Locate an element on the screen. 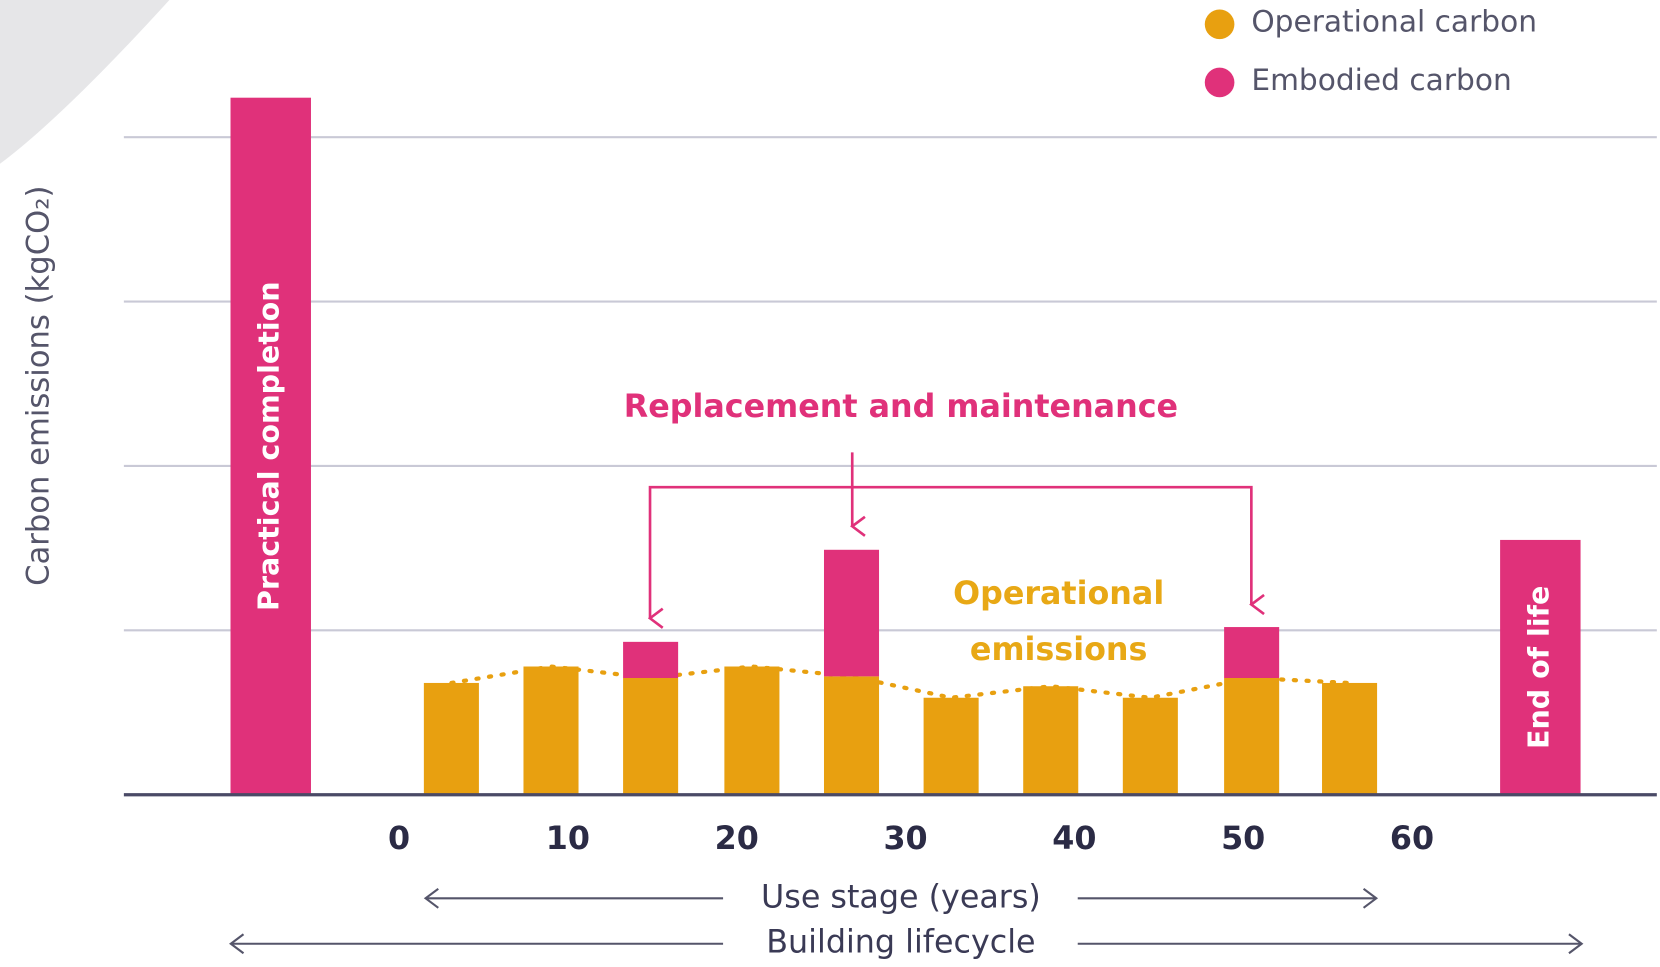 The image size is (1660, 967). x-tick-label: 40 is located at coordinates (1074, 839).